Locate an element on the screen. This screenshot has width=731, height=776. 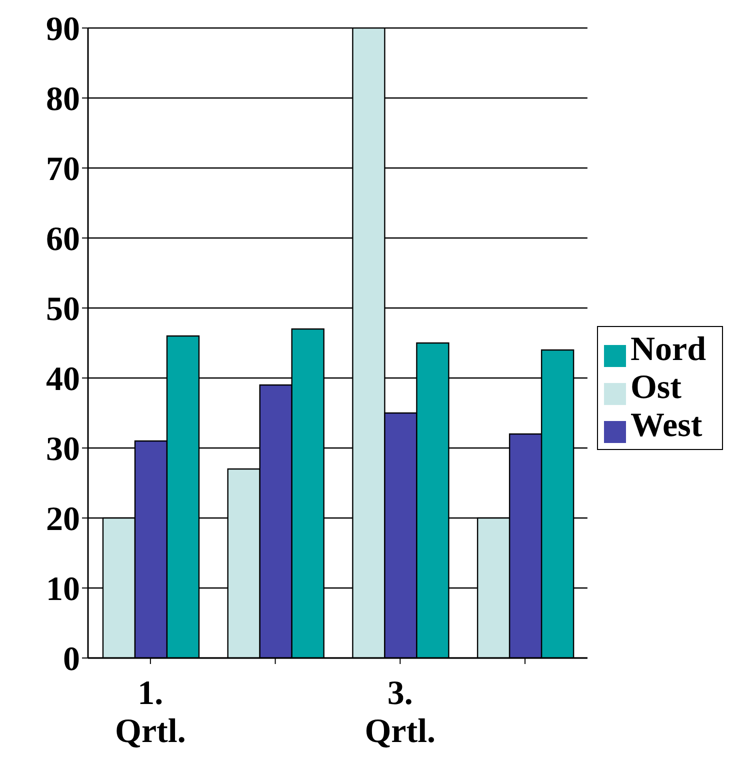
y-tick-label: 10 is located at coordinates (63, 589).